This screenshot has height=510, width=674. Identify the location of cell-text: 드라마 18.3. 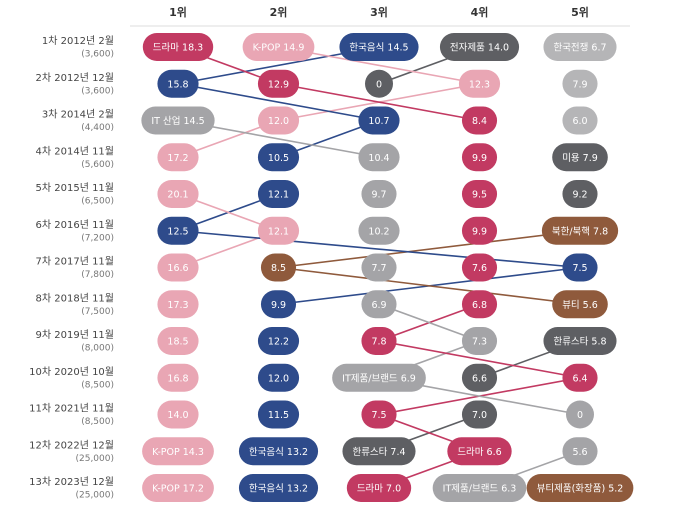
(178, 48).